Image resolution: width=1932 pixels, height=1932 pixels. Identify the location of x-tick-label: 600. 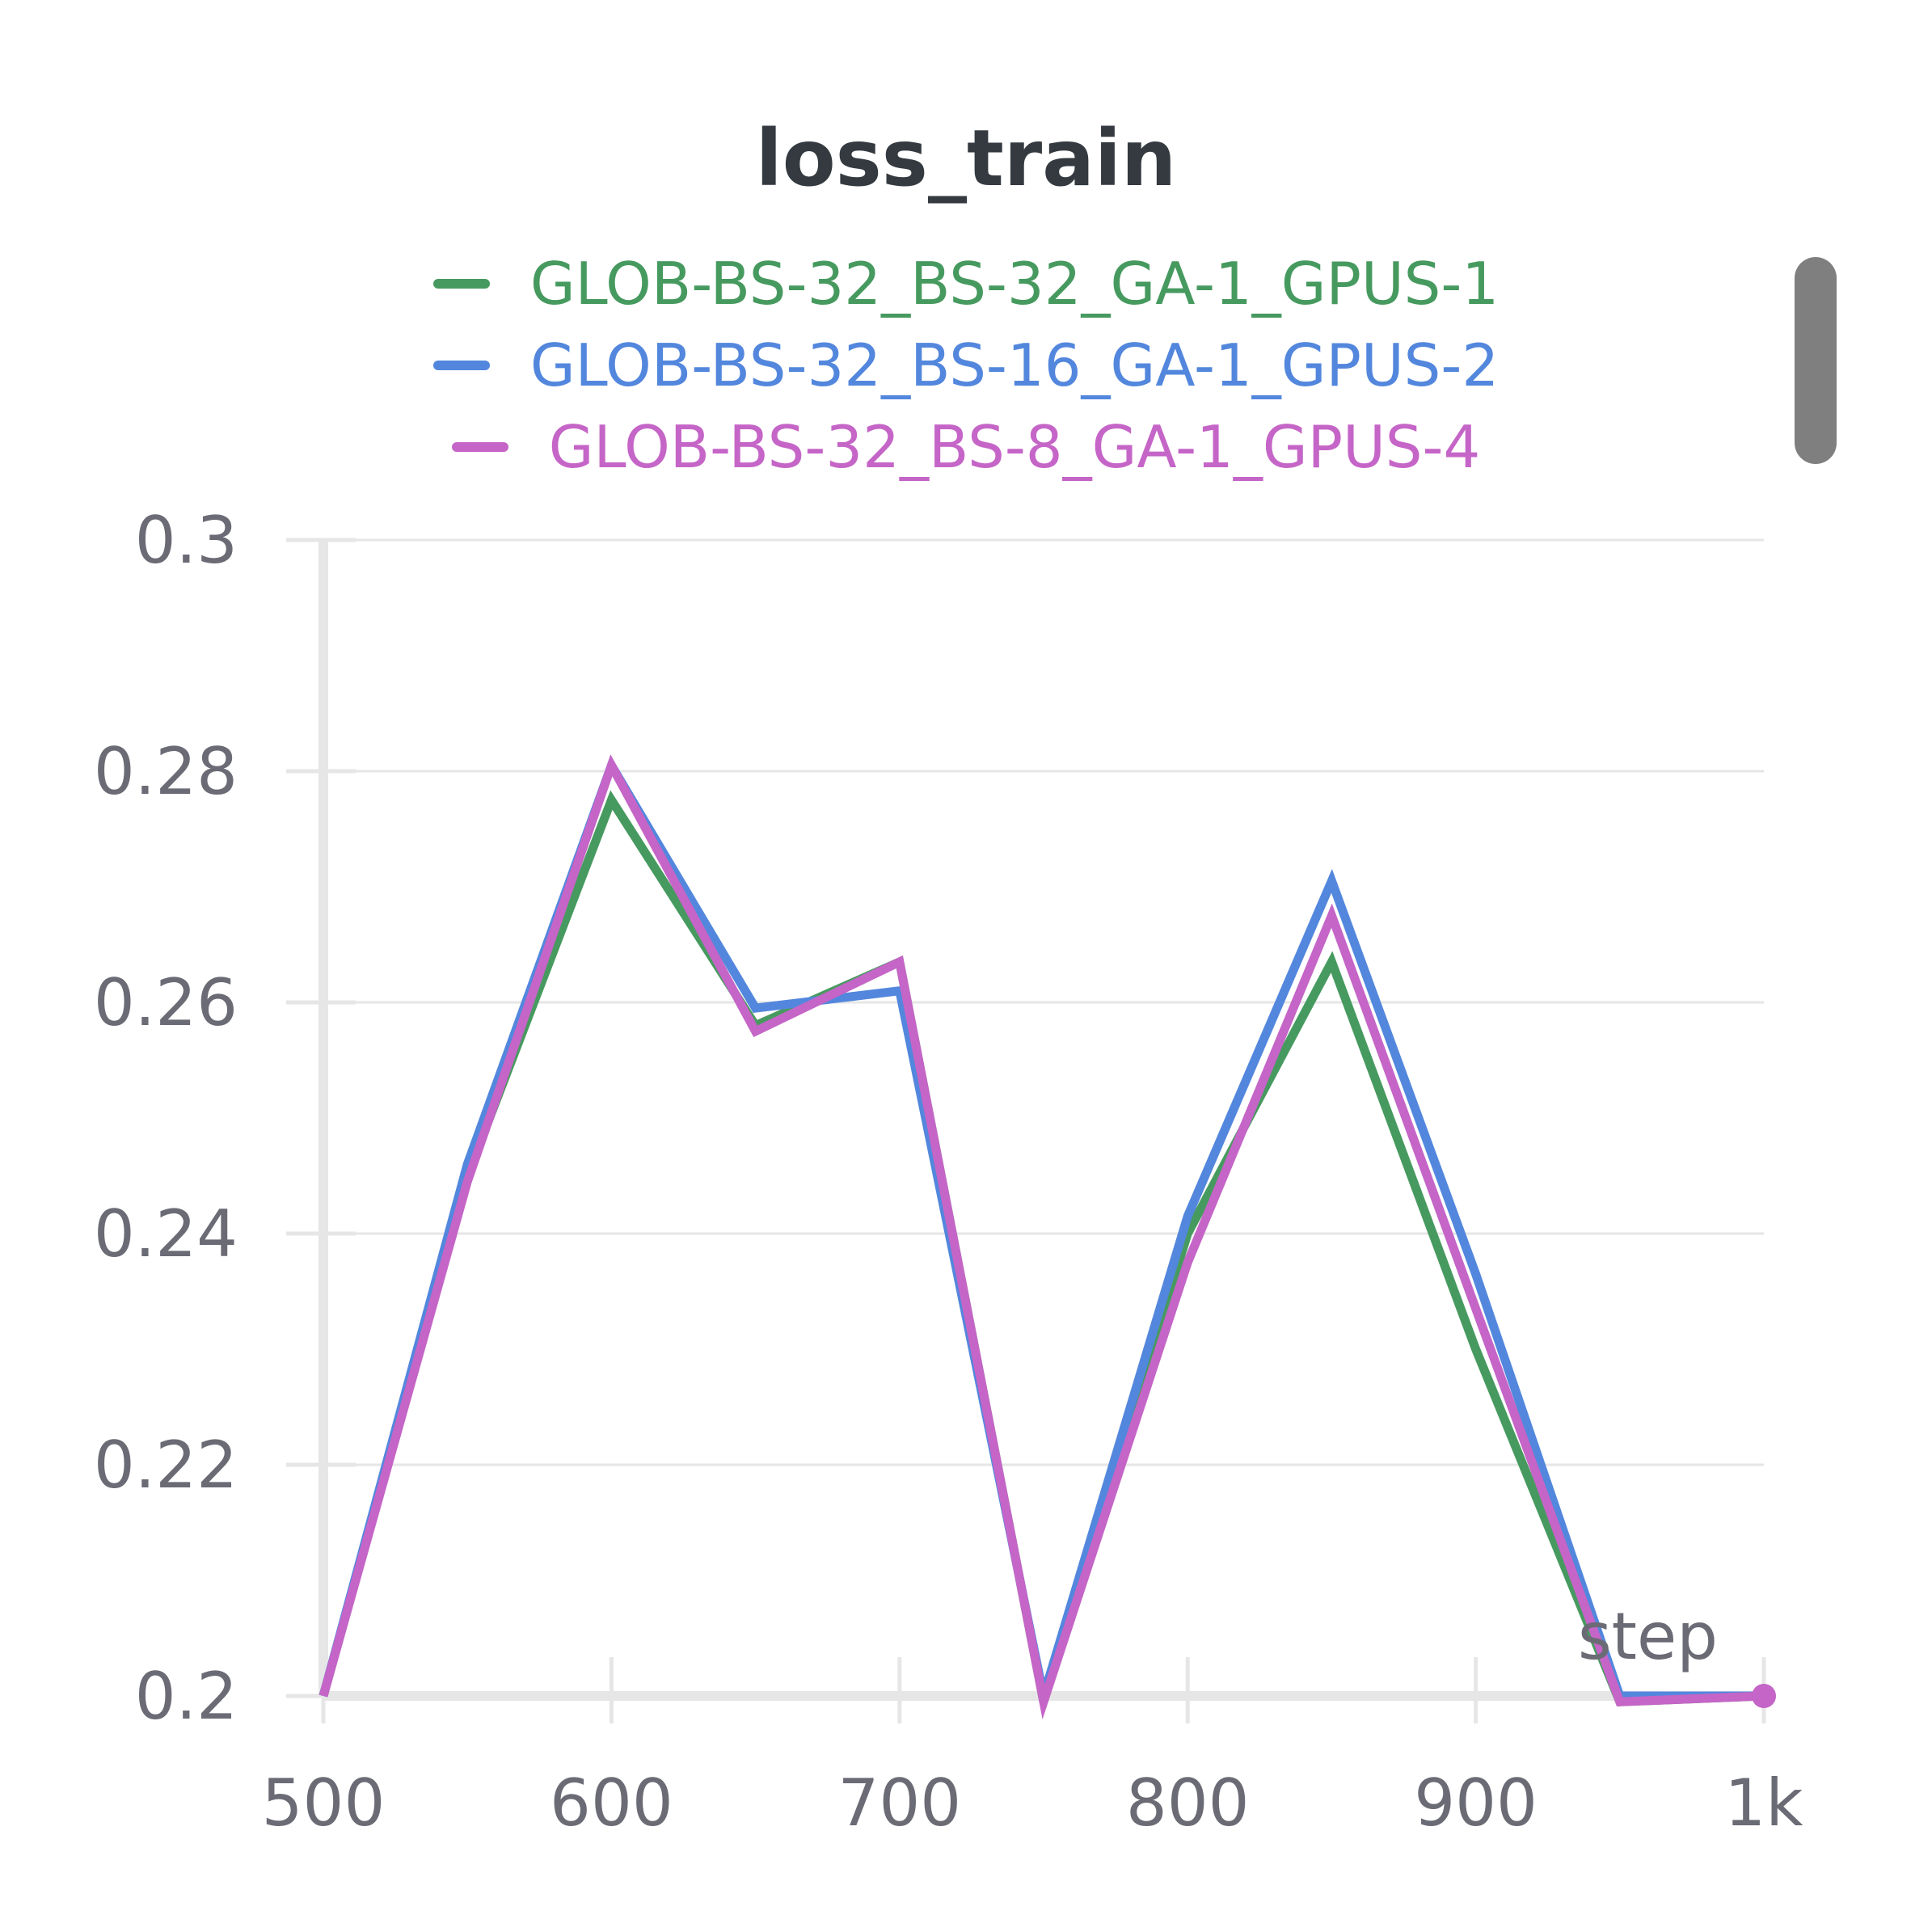
(611, 1803).